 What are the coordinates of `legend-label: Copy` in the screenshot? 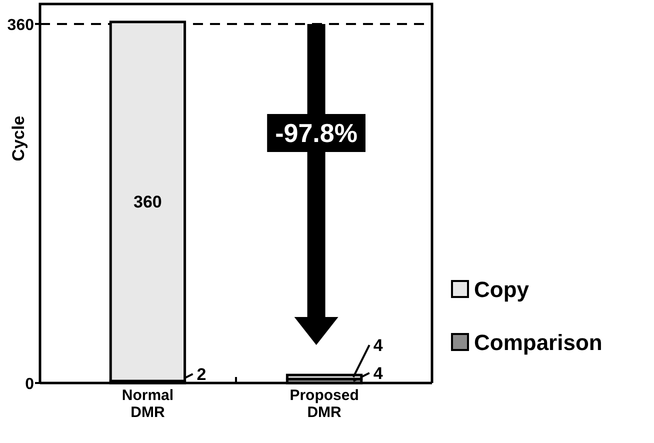 It's located at (502, 289).